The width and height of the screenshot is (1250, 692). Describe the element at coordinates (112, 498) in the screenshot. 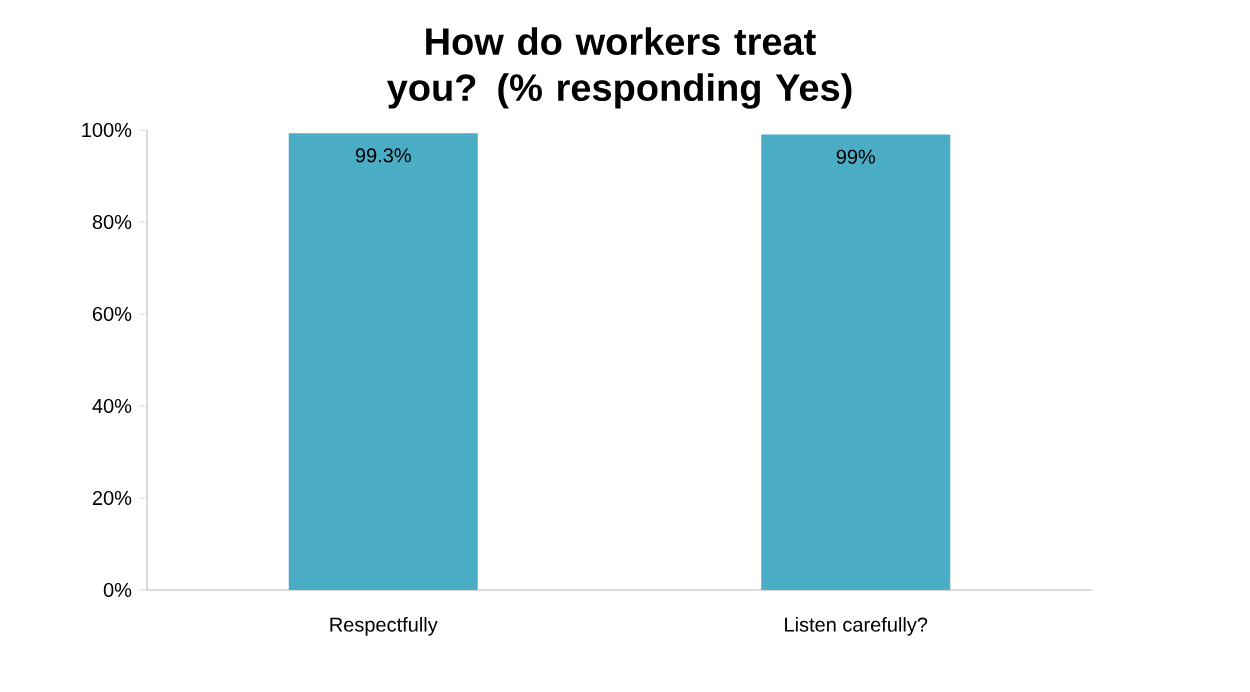

I see `y-tick-label: 20%` at that location.